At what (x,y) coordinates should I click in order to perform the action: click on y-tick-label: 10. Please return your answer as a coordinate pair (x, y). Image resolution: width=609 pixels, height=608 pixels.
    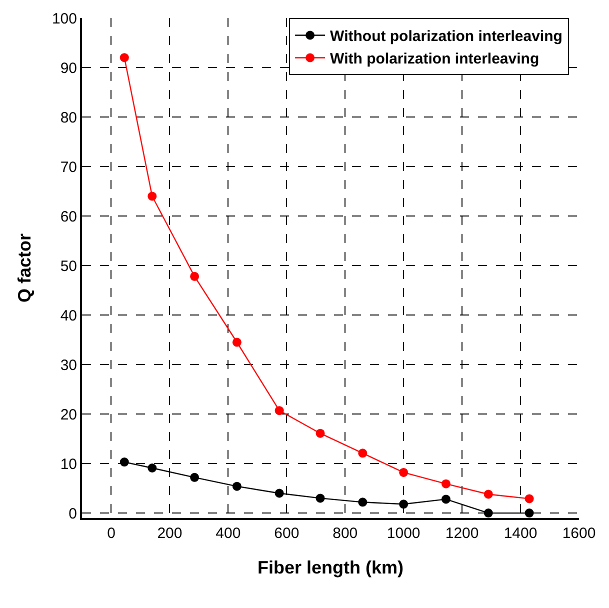
    Looking at the image, I should click on (68, 464).